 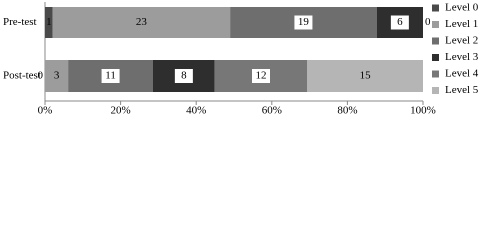 I want to click on x-tick-label: 40%, so click(x=196, y=111).